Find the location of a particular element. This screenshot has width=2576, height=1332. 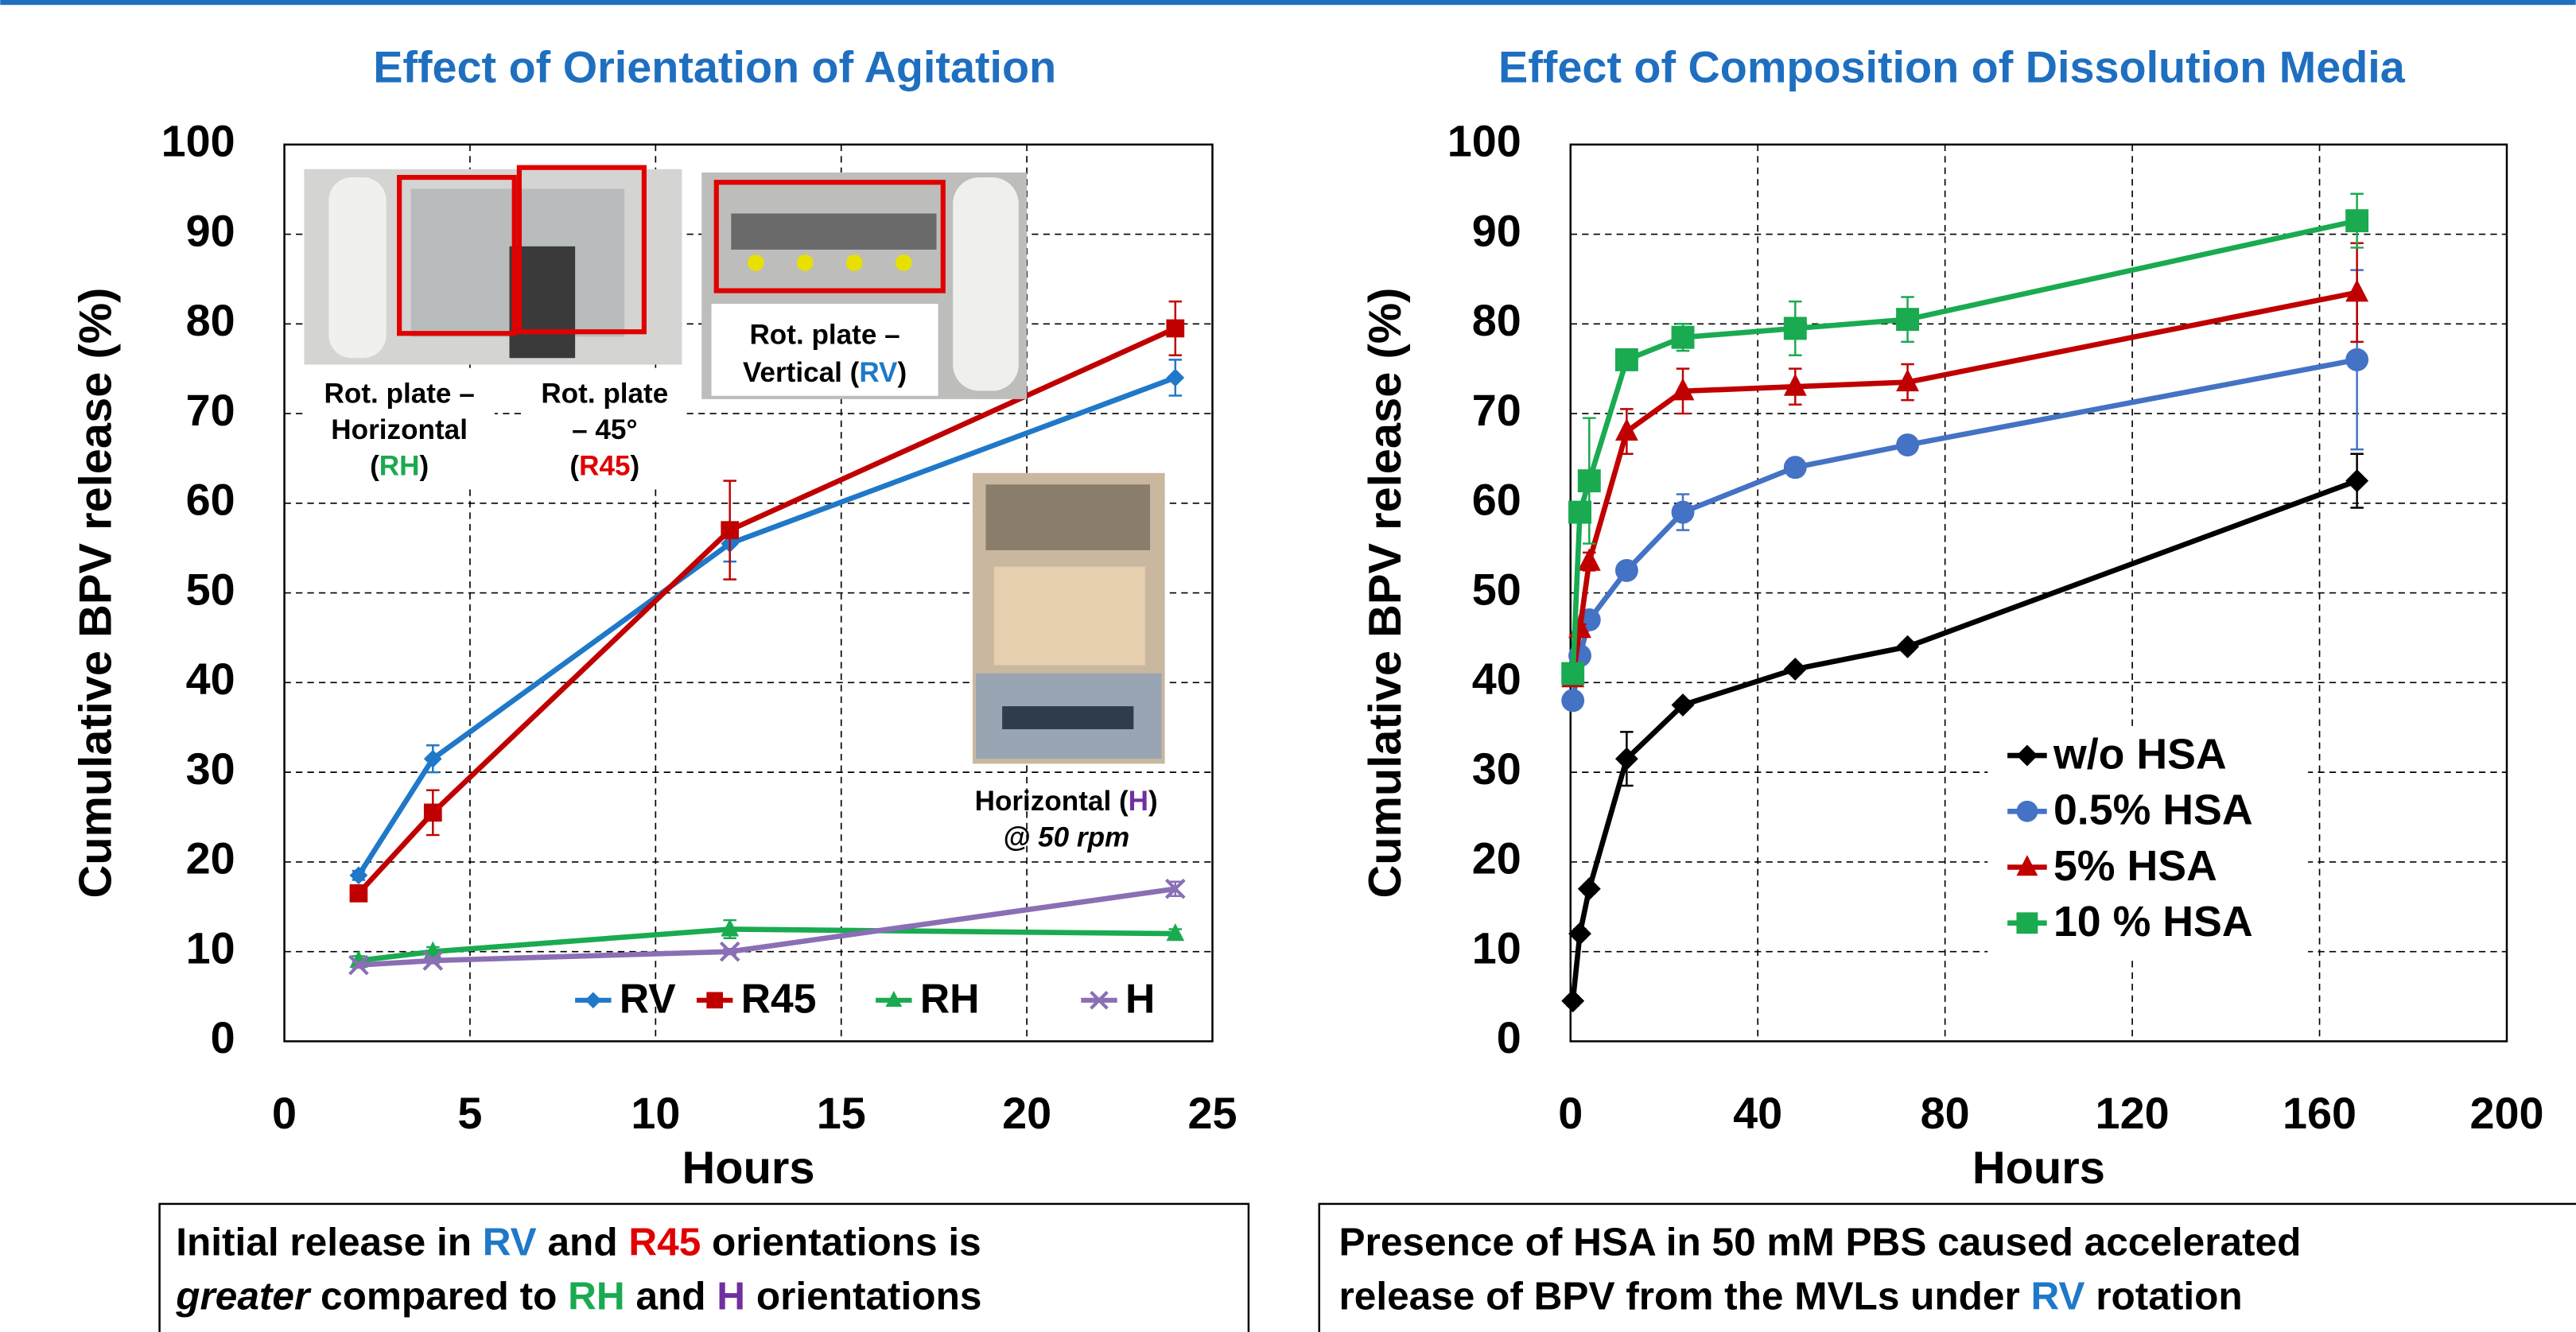

legend-label: 5% HSA is located at coordinates (2135, 866).